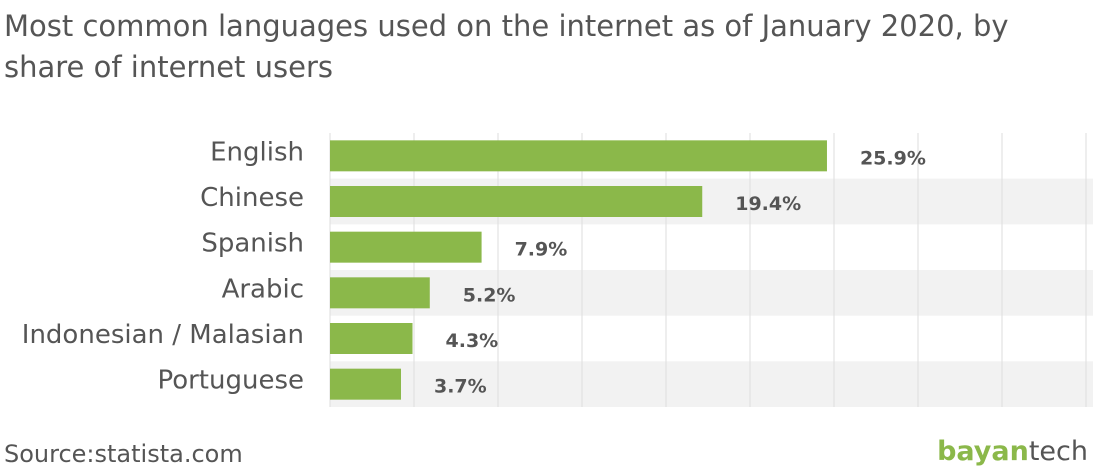  What do you see at coordinates (1058, 451) in the screenshot?
I see `logo-suffix: tech` at bounding box center [1058, 451].